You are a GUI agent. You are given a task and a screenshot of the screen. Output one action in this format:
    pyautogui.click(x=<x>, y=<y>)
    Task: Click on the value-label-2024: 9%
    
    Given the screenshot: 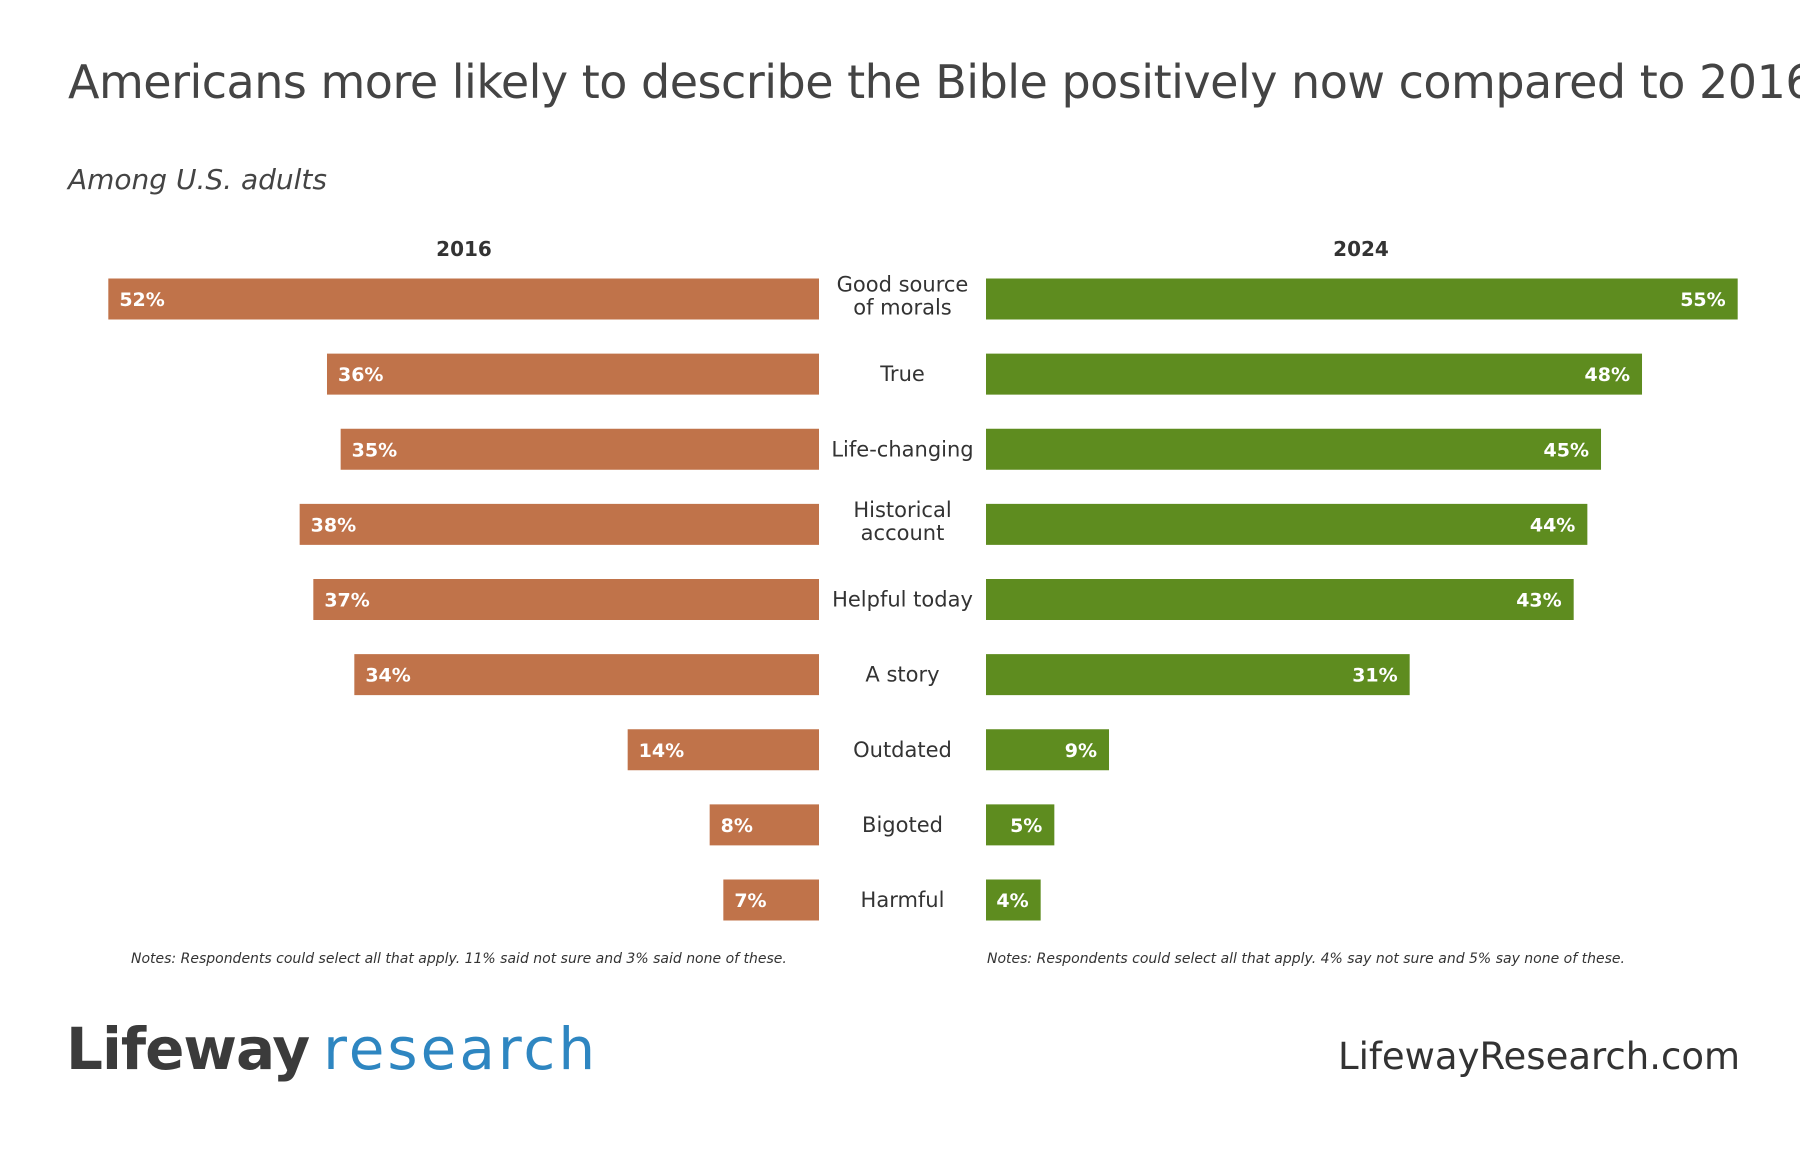 What is the action you would take?
    pyautogui.click(x=1081, y=751)
    